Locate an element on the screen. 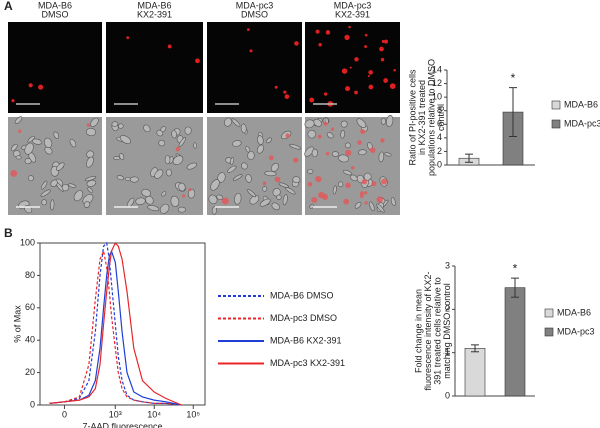 Image resolution: width=600 pixels, height=428 pixels. image-column-label: KX2-391 is located at coordinates (154, 14).